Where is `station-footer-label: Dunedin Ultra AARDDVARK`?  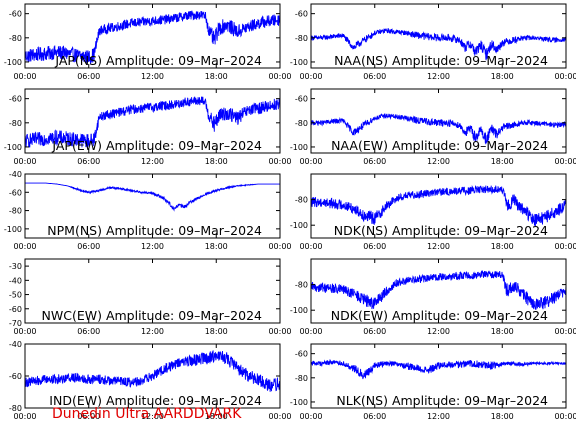
station-footer-label: Dunedin Ultra AARDDVARK is located at coordinates (147, 414).